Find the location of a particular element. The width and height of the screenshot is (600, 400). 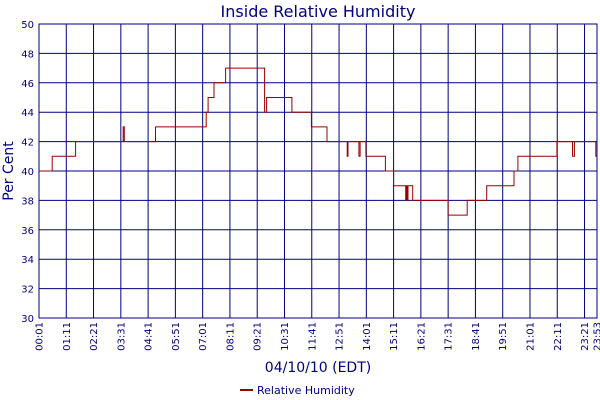

x-tick-label: 08:11 is located at coordinates (230, 336).